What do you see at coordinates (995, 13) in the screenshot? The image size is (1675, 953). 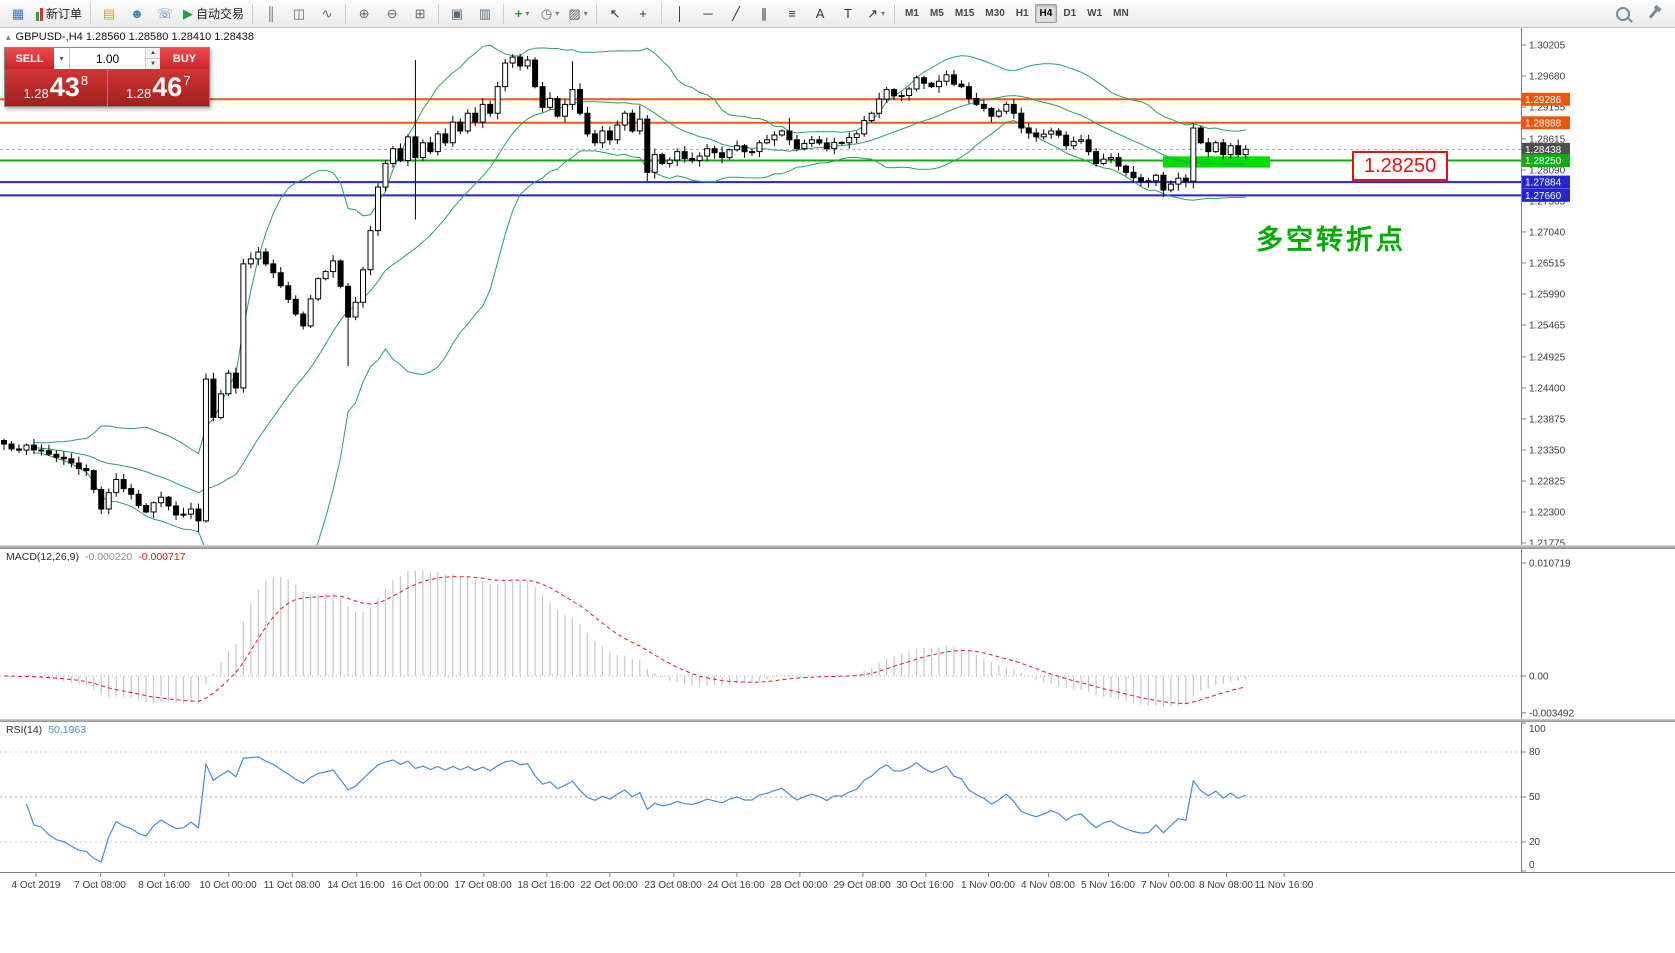 I see `timeframe-m30-button: M30` at bounding box center [995, 13].